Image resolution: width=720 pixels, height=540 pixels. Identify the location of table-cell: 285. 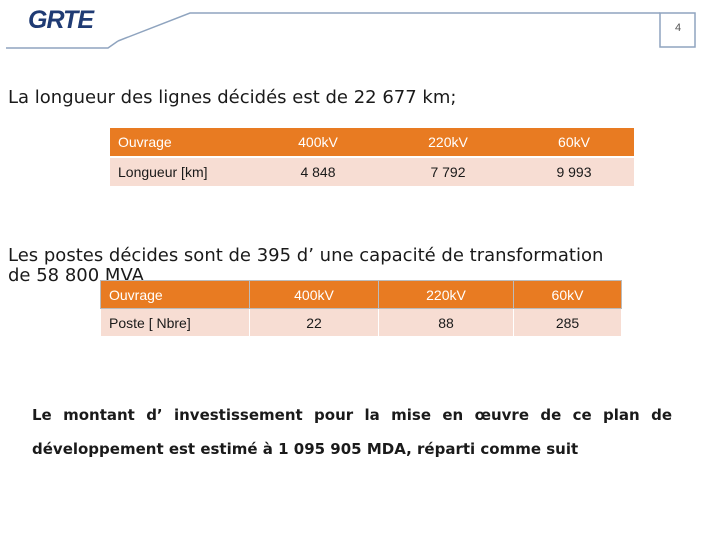
(567, 322).